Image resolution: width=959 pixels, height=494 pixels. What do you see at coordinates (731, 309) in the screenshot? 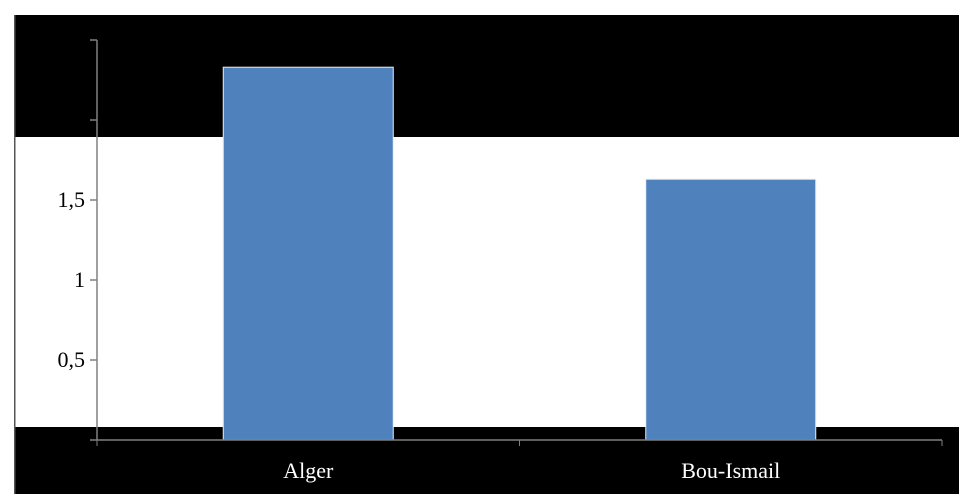
I see `bar-bou-ismail` at bounding box center [731, 309].